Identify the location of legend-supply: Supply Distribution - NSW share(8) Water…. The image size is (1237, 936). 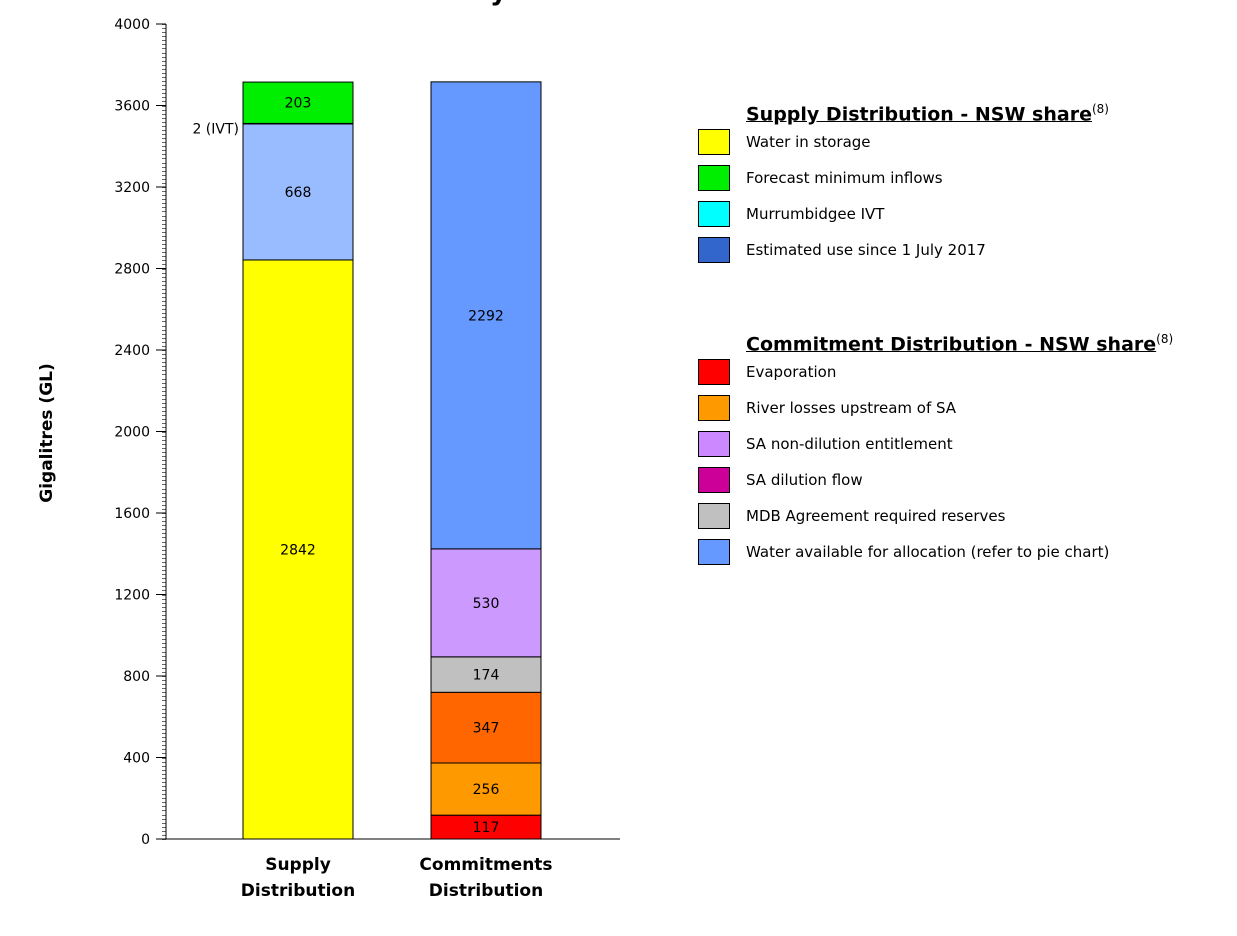
(903, 181).